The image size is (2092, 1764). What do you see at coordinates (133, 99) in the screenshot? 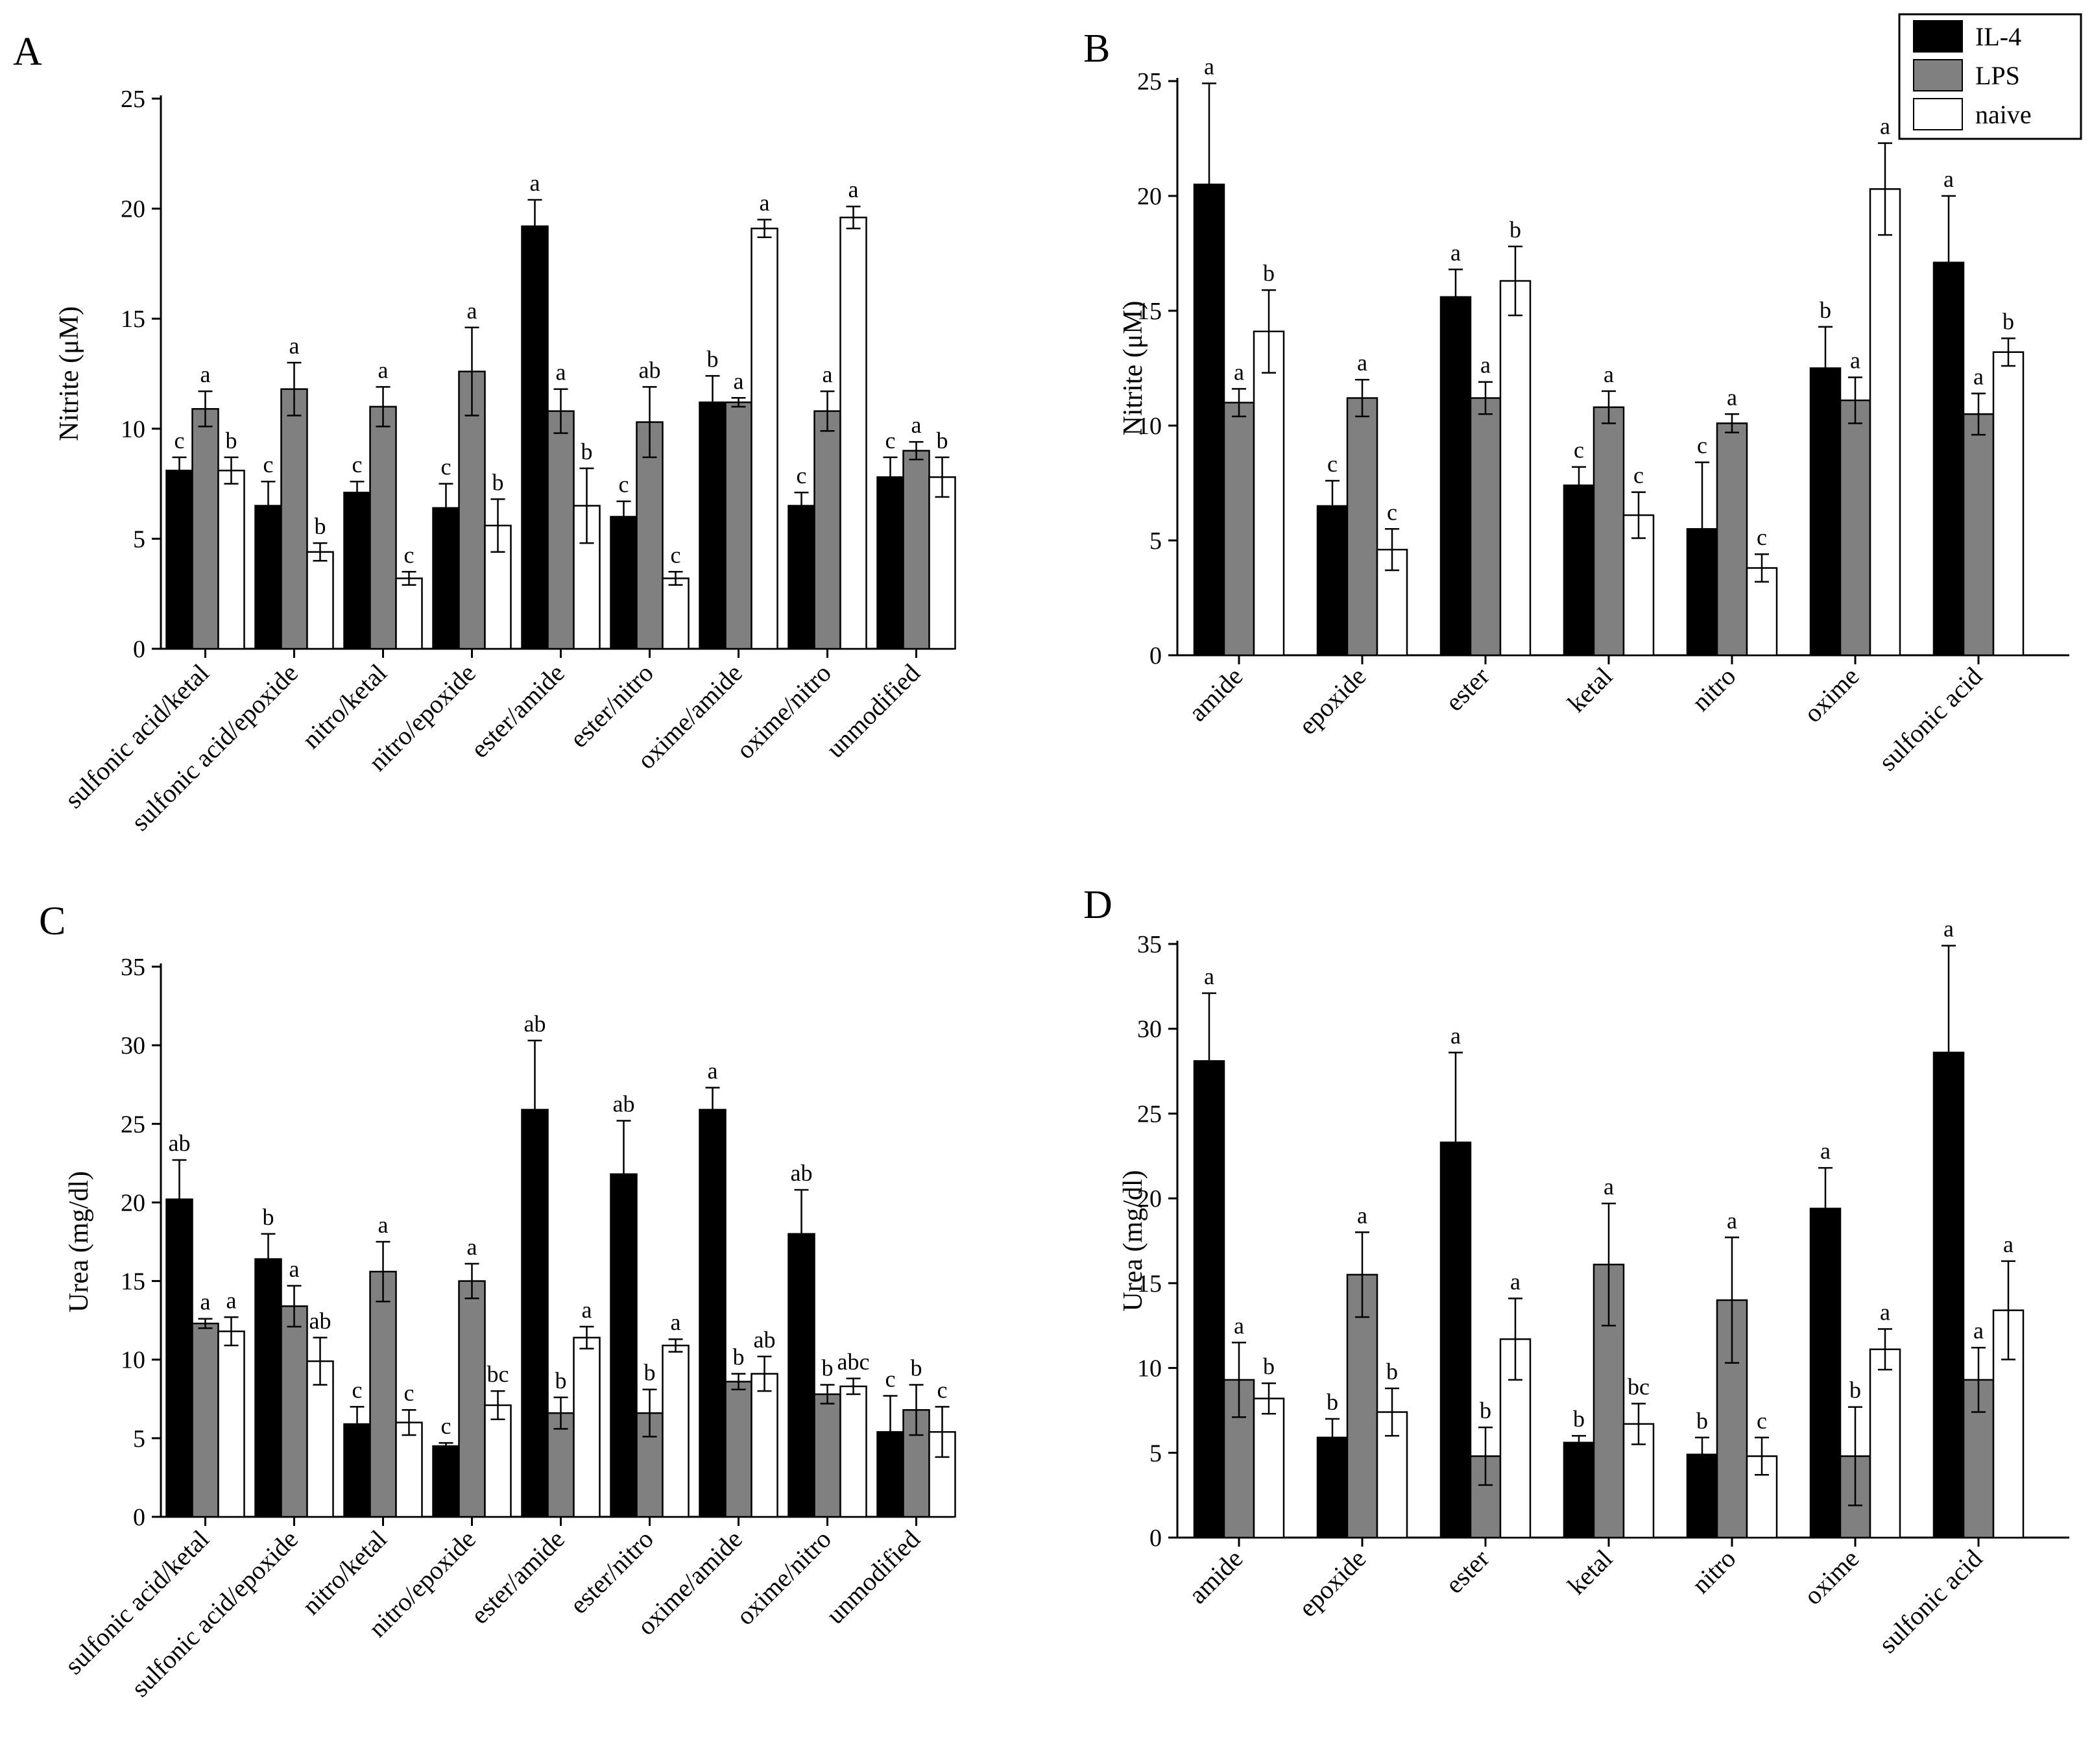
I see `panel-a-y-tick-label: 25` at bounding box center [133, 99].